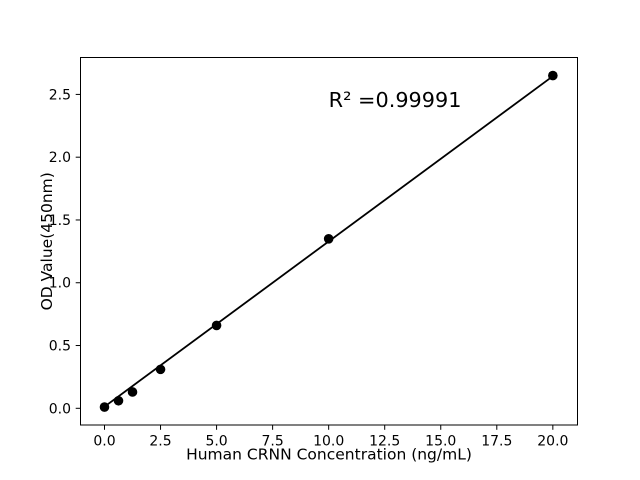 This screenshot has width=640, height=480. Describe the element at coordinates (104, 442) in the screenshot. I see `x-tick-label: 0.0` at that location.